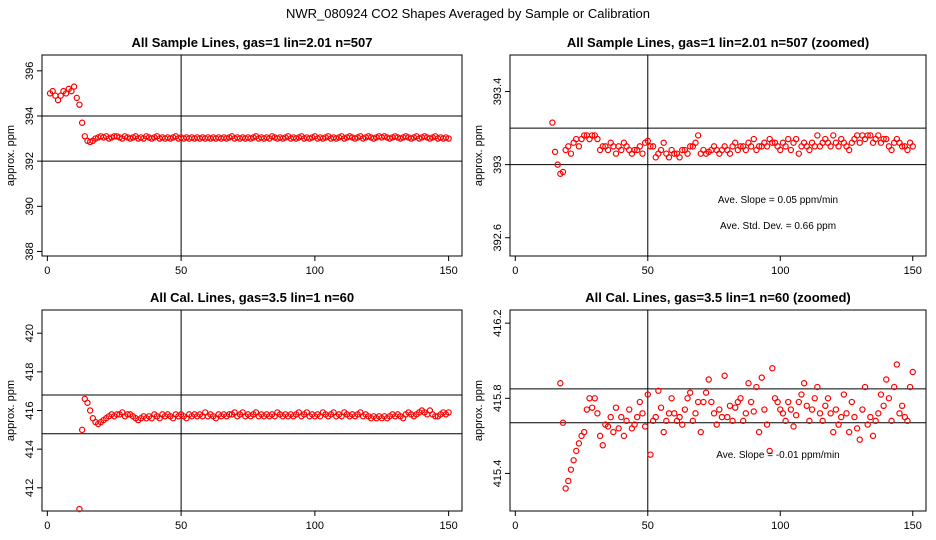 The image size is (936, 540). I want to click on panel-1-y-axis-label: approx. ppm, so click(11, 155).